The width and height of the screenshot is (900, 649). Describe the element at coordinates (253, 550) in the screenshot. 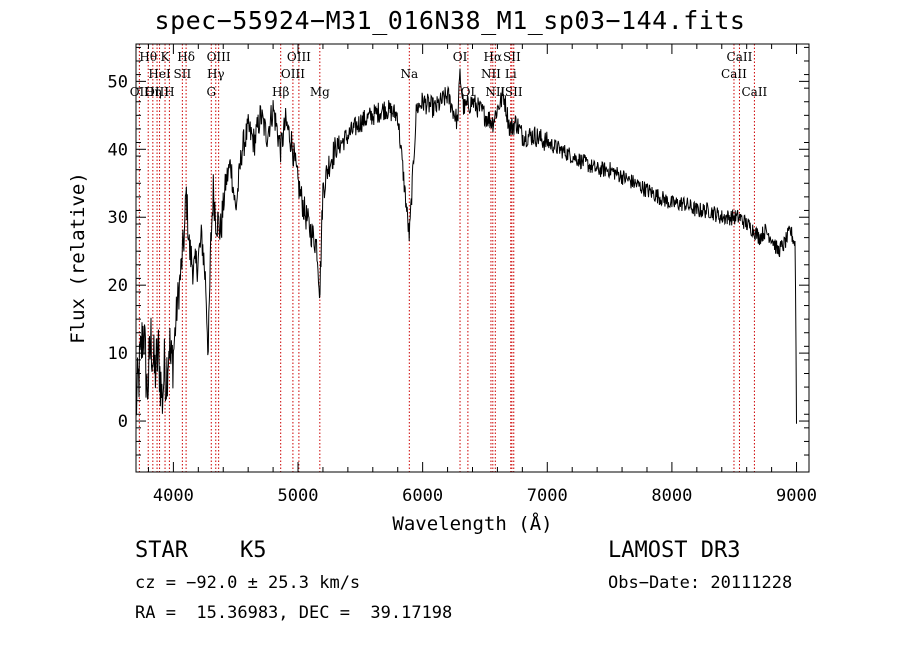

I see `object-subclass: K5` at that location.